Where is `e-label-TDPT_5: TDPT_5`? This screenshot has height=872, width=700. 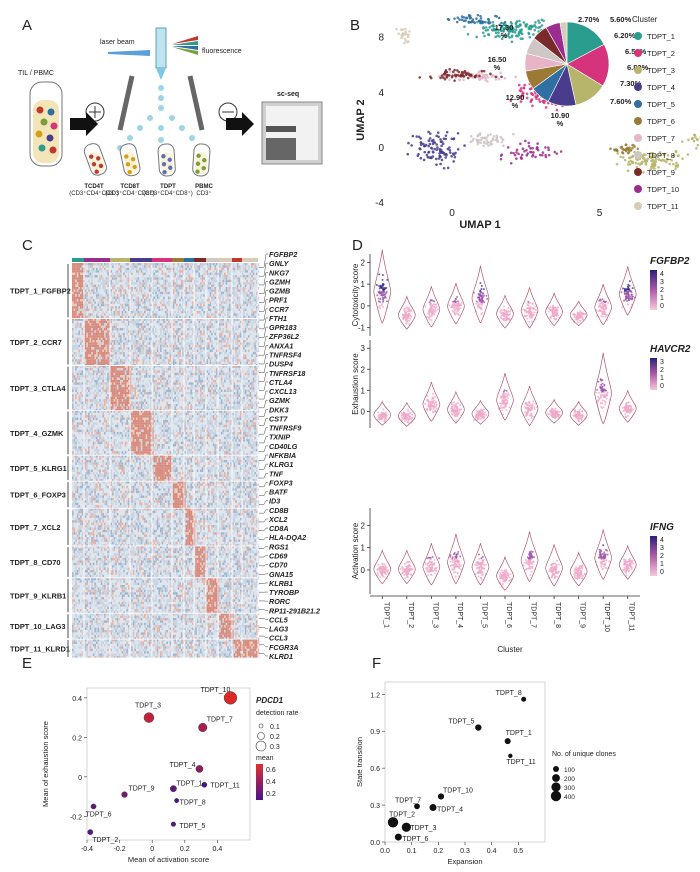 e-label-TDPT_5: TDPT_5 is located at coordinates (192, 826).